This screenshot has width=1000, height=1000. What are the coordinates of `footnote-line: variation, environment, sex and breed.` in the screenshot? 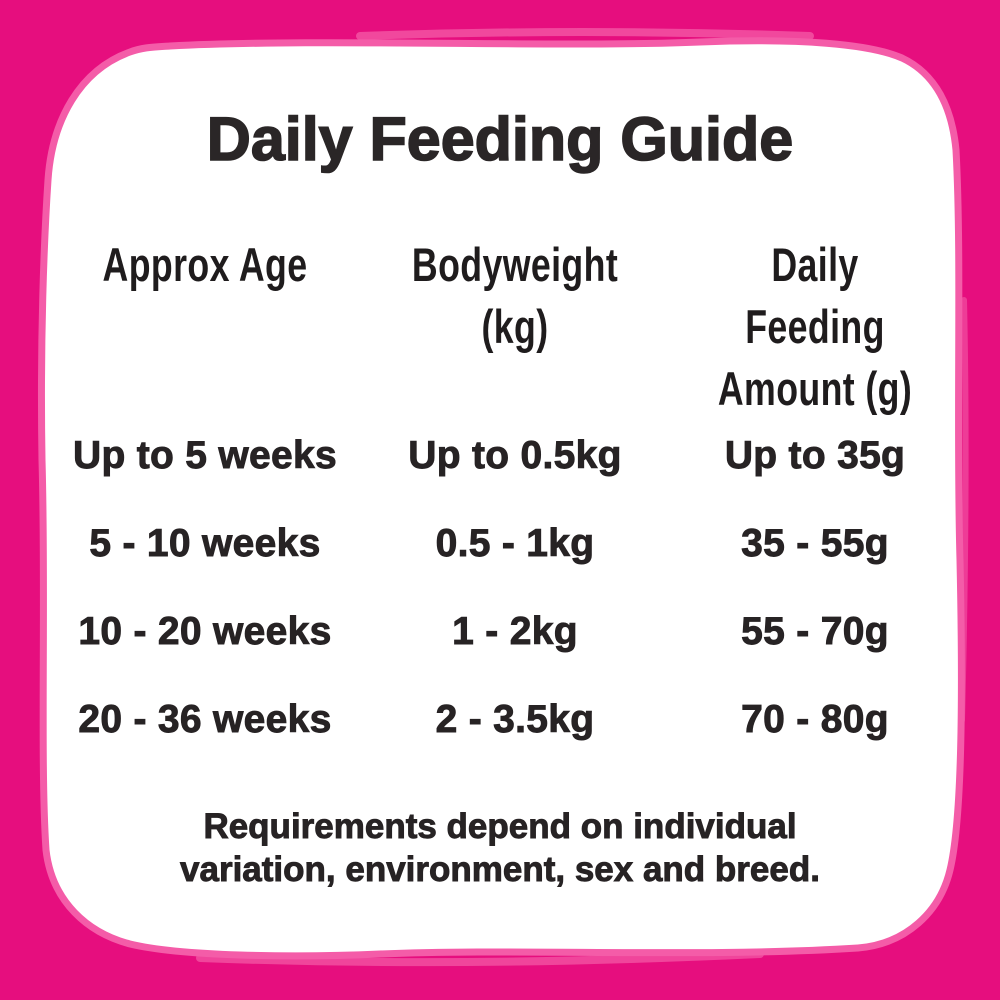 It's located at (500, 869).